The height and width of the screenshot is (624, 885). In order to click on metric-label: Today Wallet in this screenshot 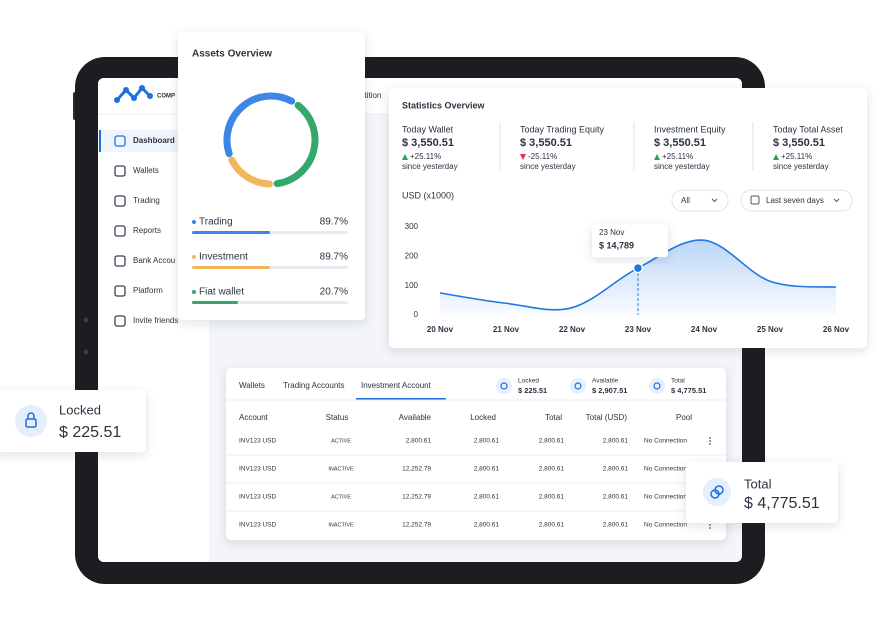, I will do `click(428, 129)`.